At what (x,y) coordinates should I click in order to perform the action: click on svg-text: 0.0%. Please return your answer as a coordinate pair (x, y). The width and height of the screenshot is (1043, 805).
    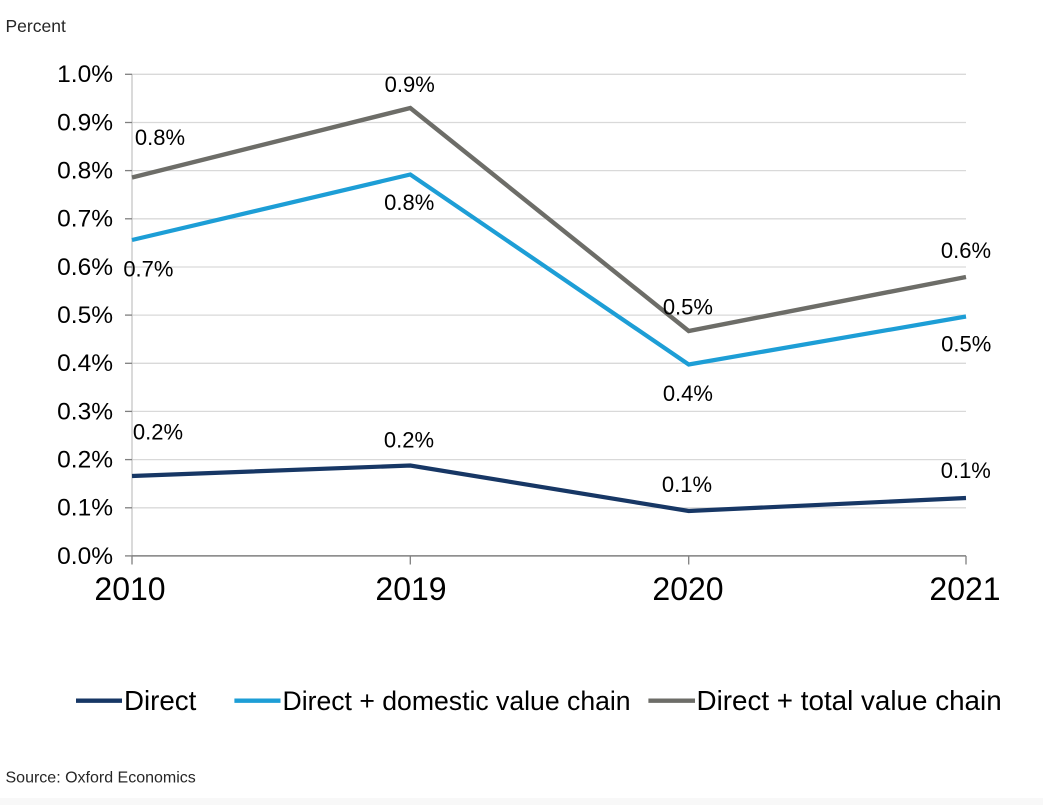
    Looking at the image, I should click on (85, 556).